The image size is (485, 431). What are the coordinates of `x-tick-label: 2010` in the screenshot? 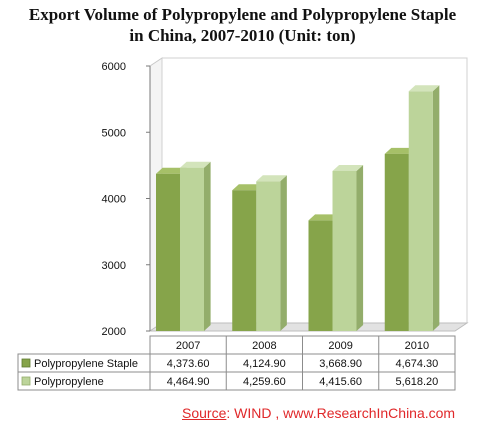 It's located at (417, 346).